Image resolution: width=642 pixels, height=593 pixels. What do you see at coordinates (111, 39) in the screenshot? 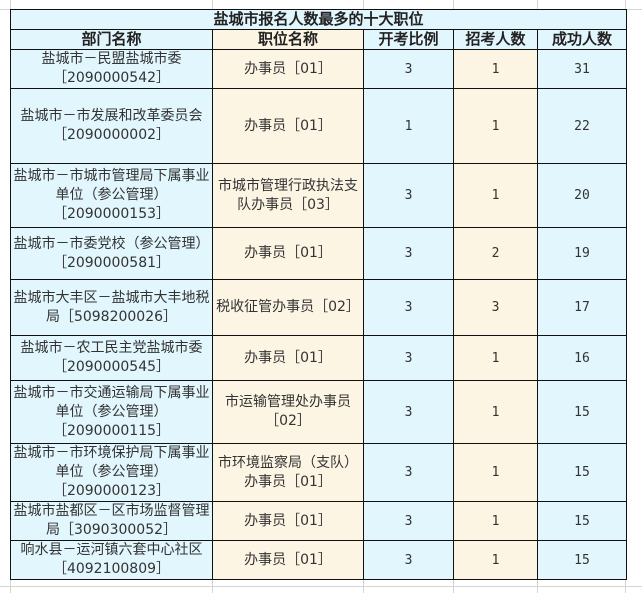
I see `header-dept: 部门名称` at bounding box center [111, 39].